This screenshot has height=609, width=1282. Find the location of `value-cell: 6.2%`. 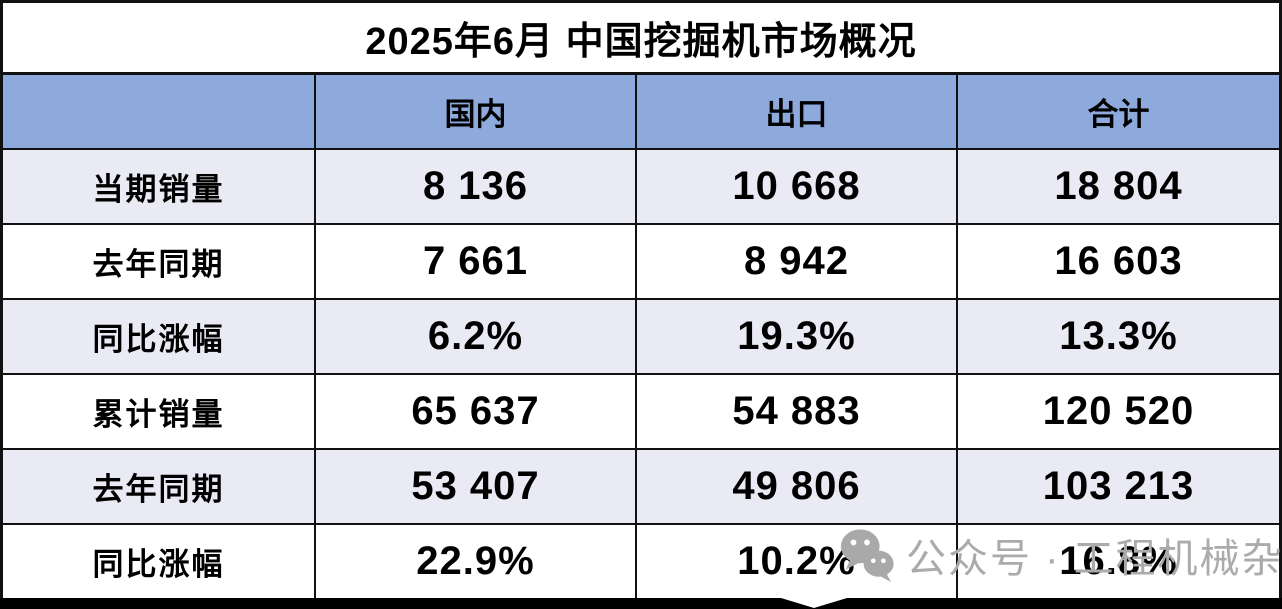

value-cell: 6.2% is located at coordinates (476, 337).